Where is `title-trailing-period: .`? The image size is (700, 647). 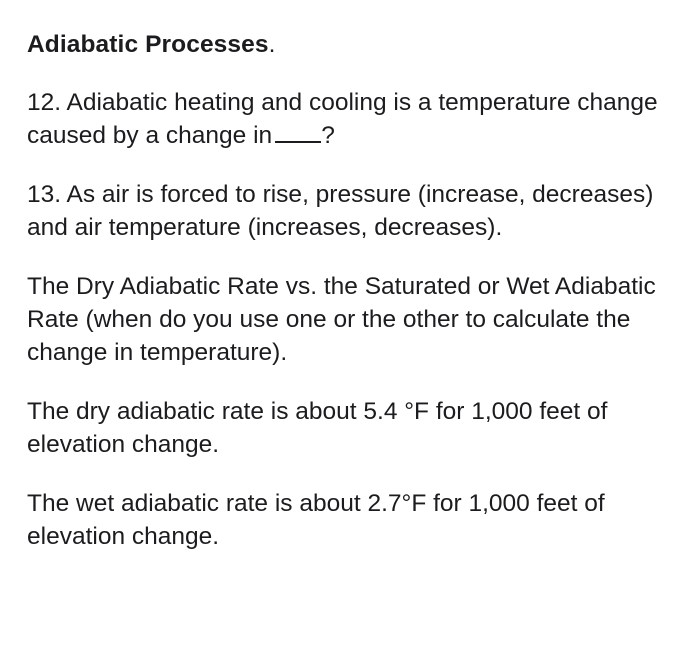 title-trailing-period: . is located at coordinates (272, 44).